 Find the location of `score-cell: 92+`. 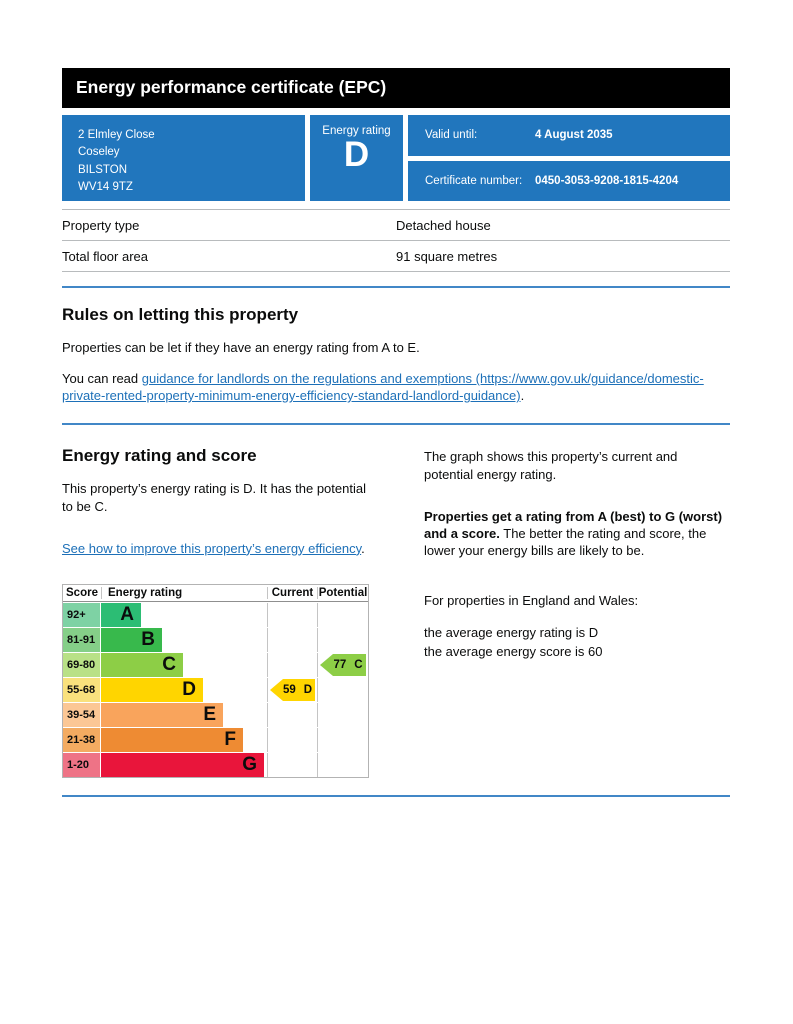

score-cell: 92+ is located at coordinates (82, 614).